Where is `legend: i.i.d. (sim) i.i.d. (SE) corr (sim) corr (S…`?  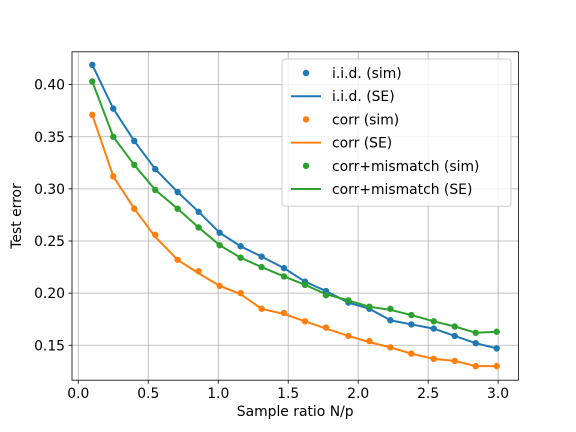
legend: i.i.d. (sim) i.i.d. (SE) corr (sim) corr (S… is located at coordinates (396, 132).